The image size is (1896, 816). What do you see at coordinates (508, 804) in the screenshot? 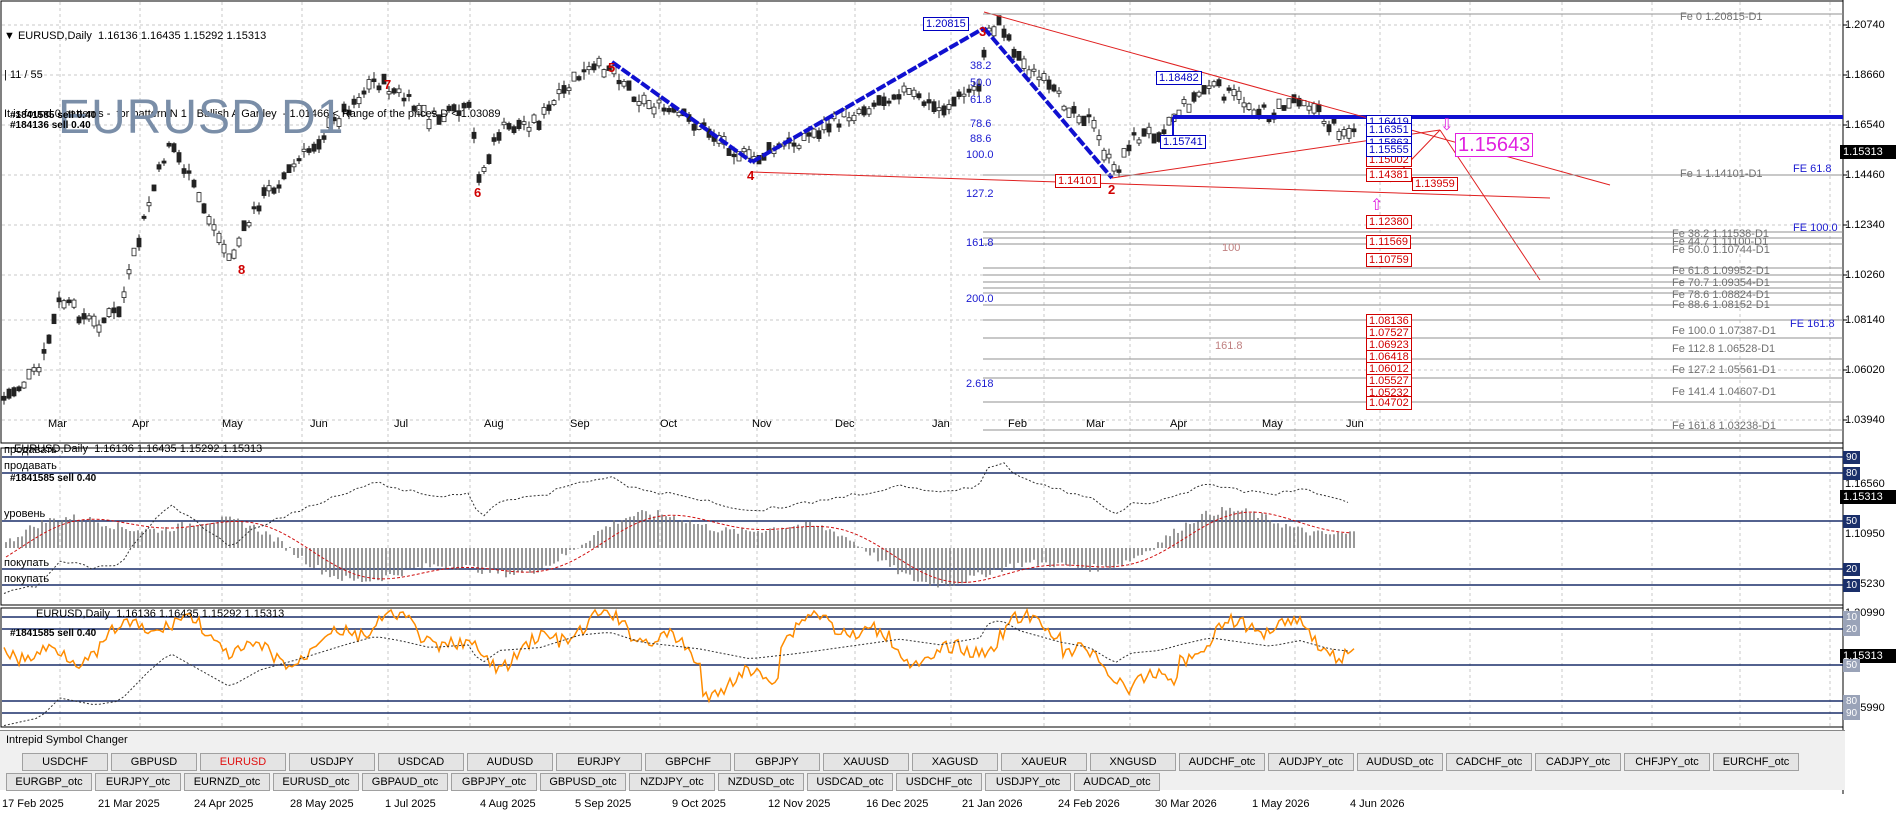
I see `date-axis-label: 4 Aug 2025` at bounding box center [508, 804].